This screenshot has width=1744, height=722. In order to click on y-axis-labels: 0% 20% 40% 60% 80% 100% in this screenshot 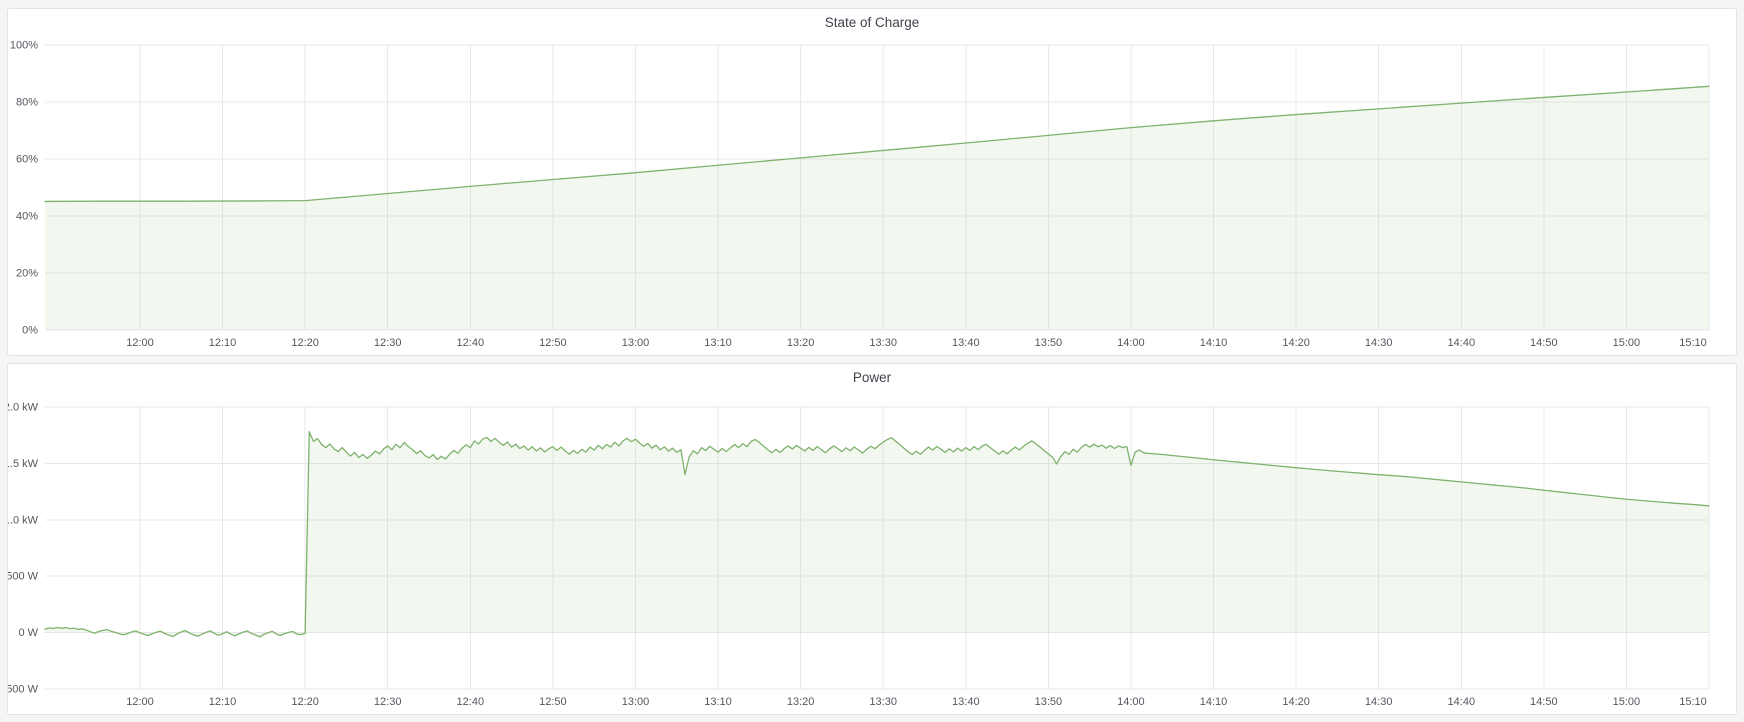, I will do `click(24, 188)`.